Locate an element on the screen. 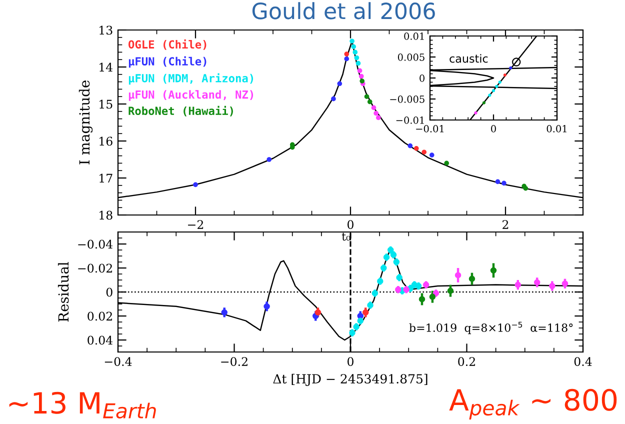 This screenshot has width=625, height=424. y-tick-label: 13 is located at coordinates (106, 30).